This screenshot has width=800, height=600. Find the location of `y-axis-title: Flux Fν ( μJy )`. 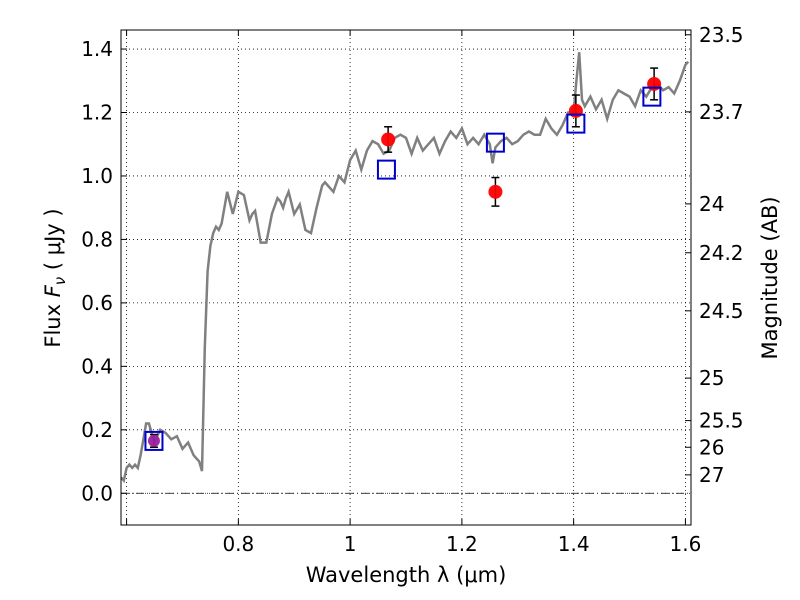

y-axis-title: Flux Fν ( μJy ) is located at coordinates (55, 277).